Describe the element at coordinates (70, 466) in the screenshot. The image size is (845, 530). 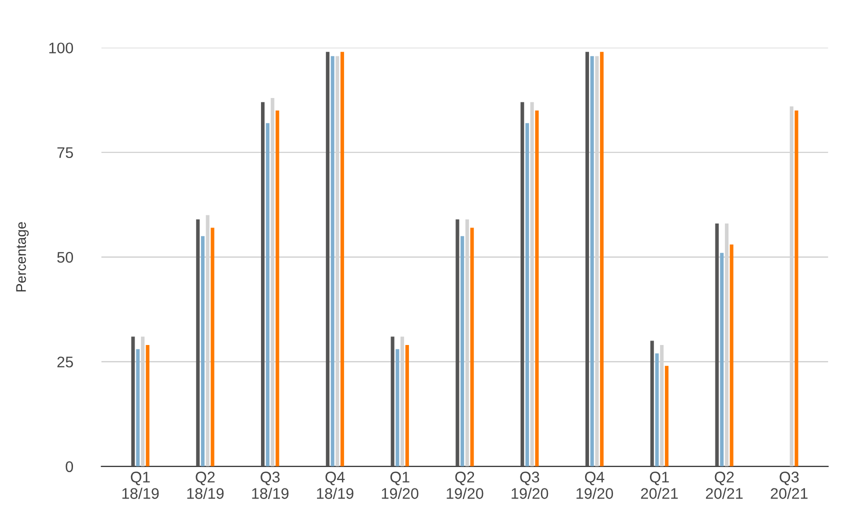
I see `y-tick-label: 0` at that location.